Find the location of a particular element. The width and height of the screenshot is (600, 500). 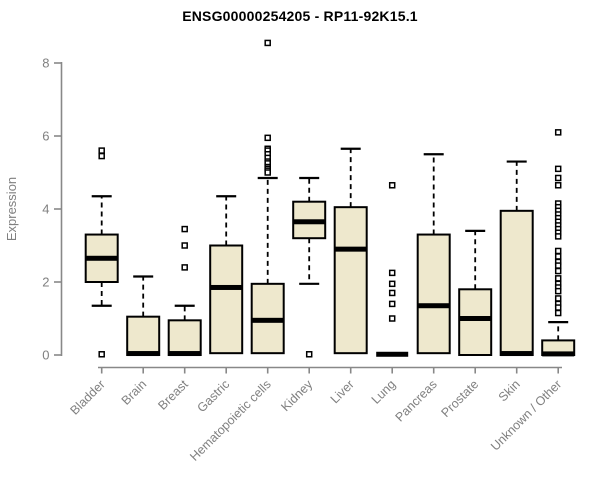

median-unknown-other is located at coordinates (558, 354).